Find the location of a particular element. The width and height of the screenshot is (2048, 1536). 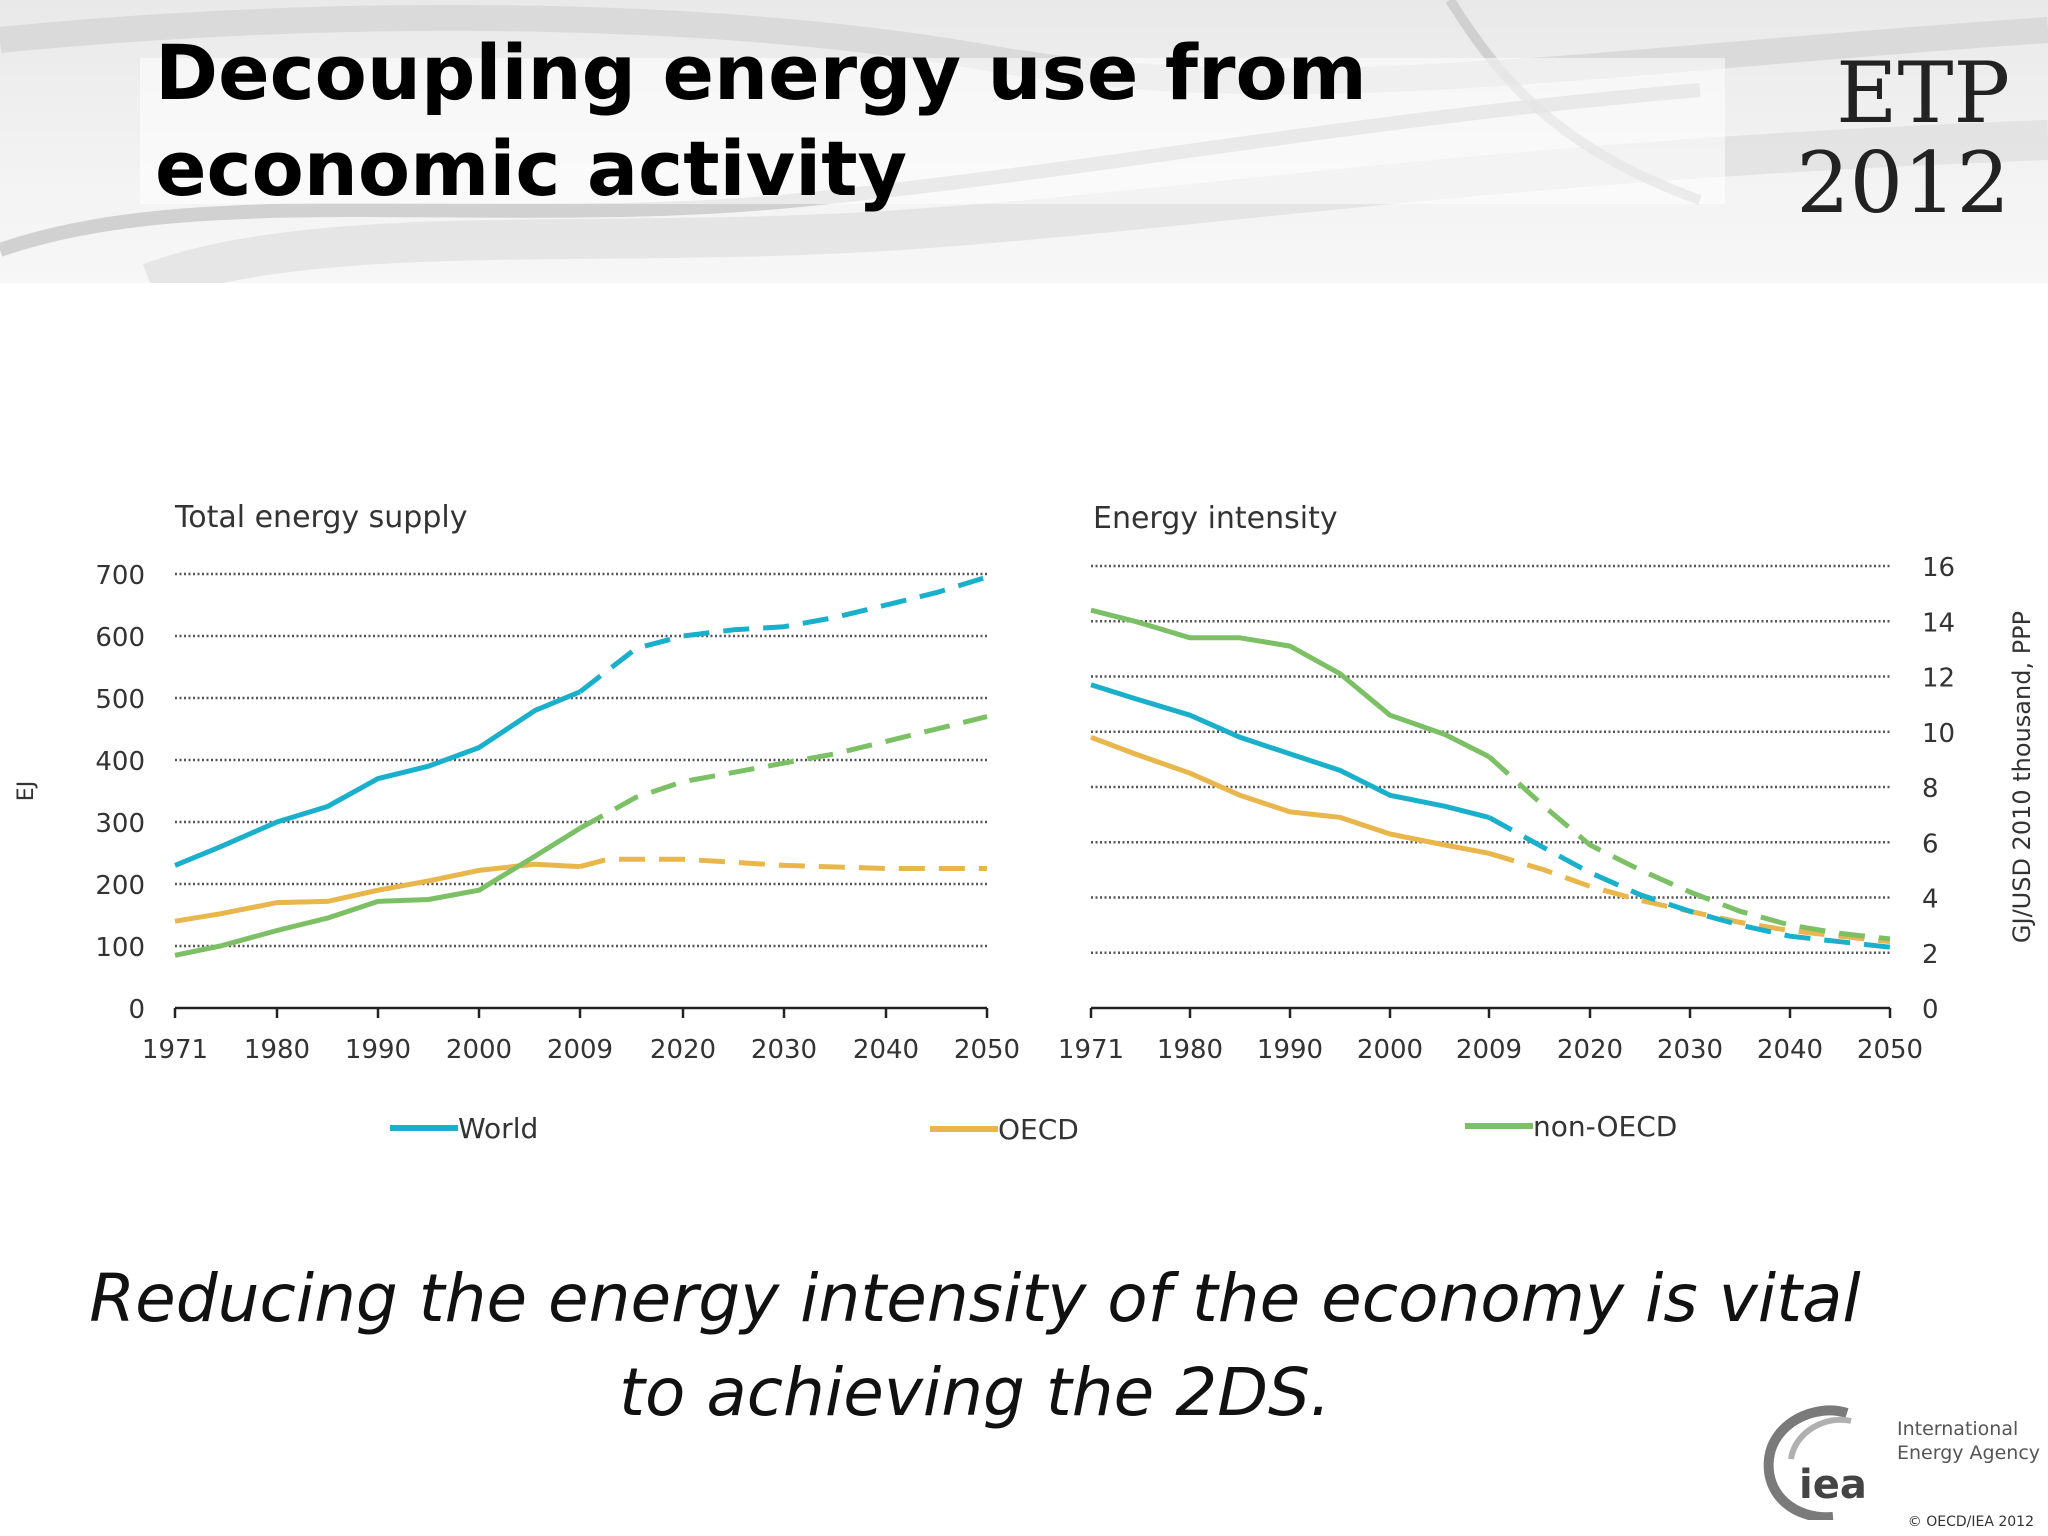

iea-logo: iea International Energy Agency is located at coordinates (1901, 1462).